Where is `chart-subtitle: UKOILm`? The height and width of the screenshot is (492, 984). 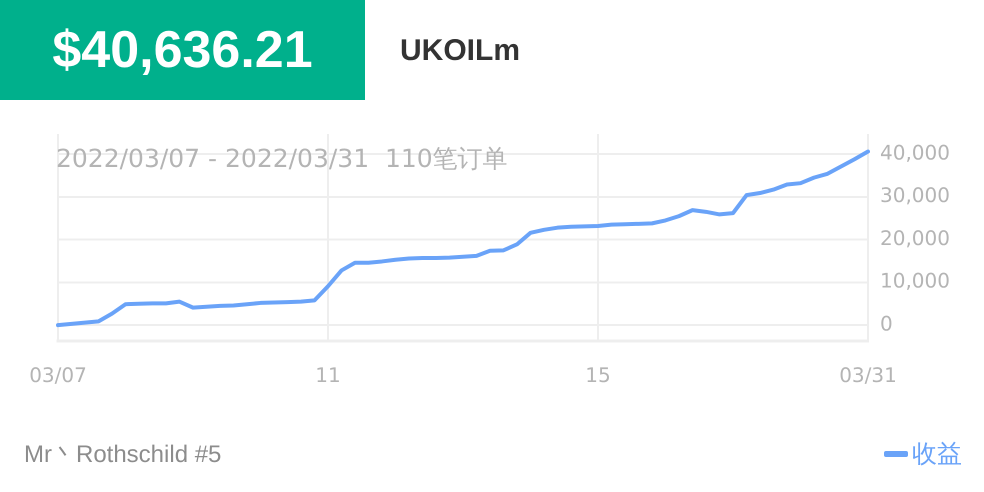
chart-subtitle: UKOILm is located at coordinates (460, 51).